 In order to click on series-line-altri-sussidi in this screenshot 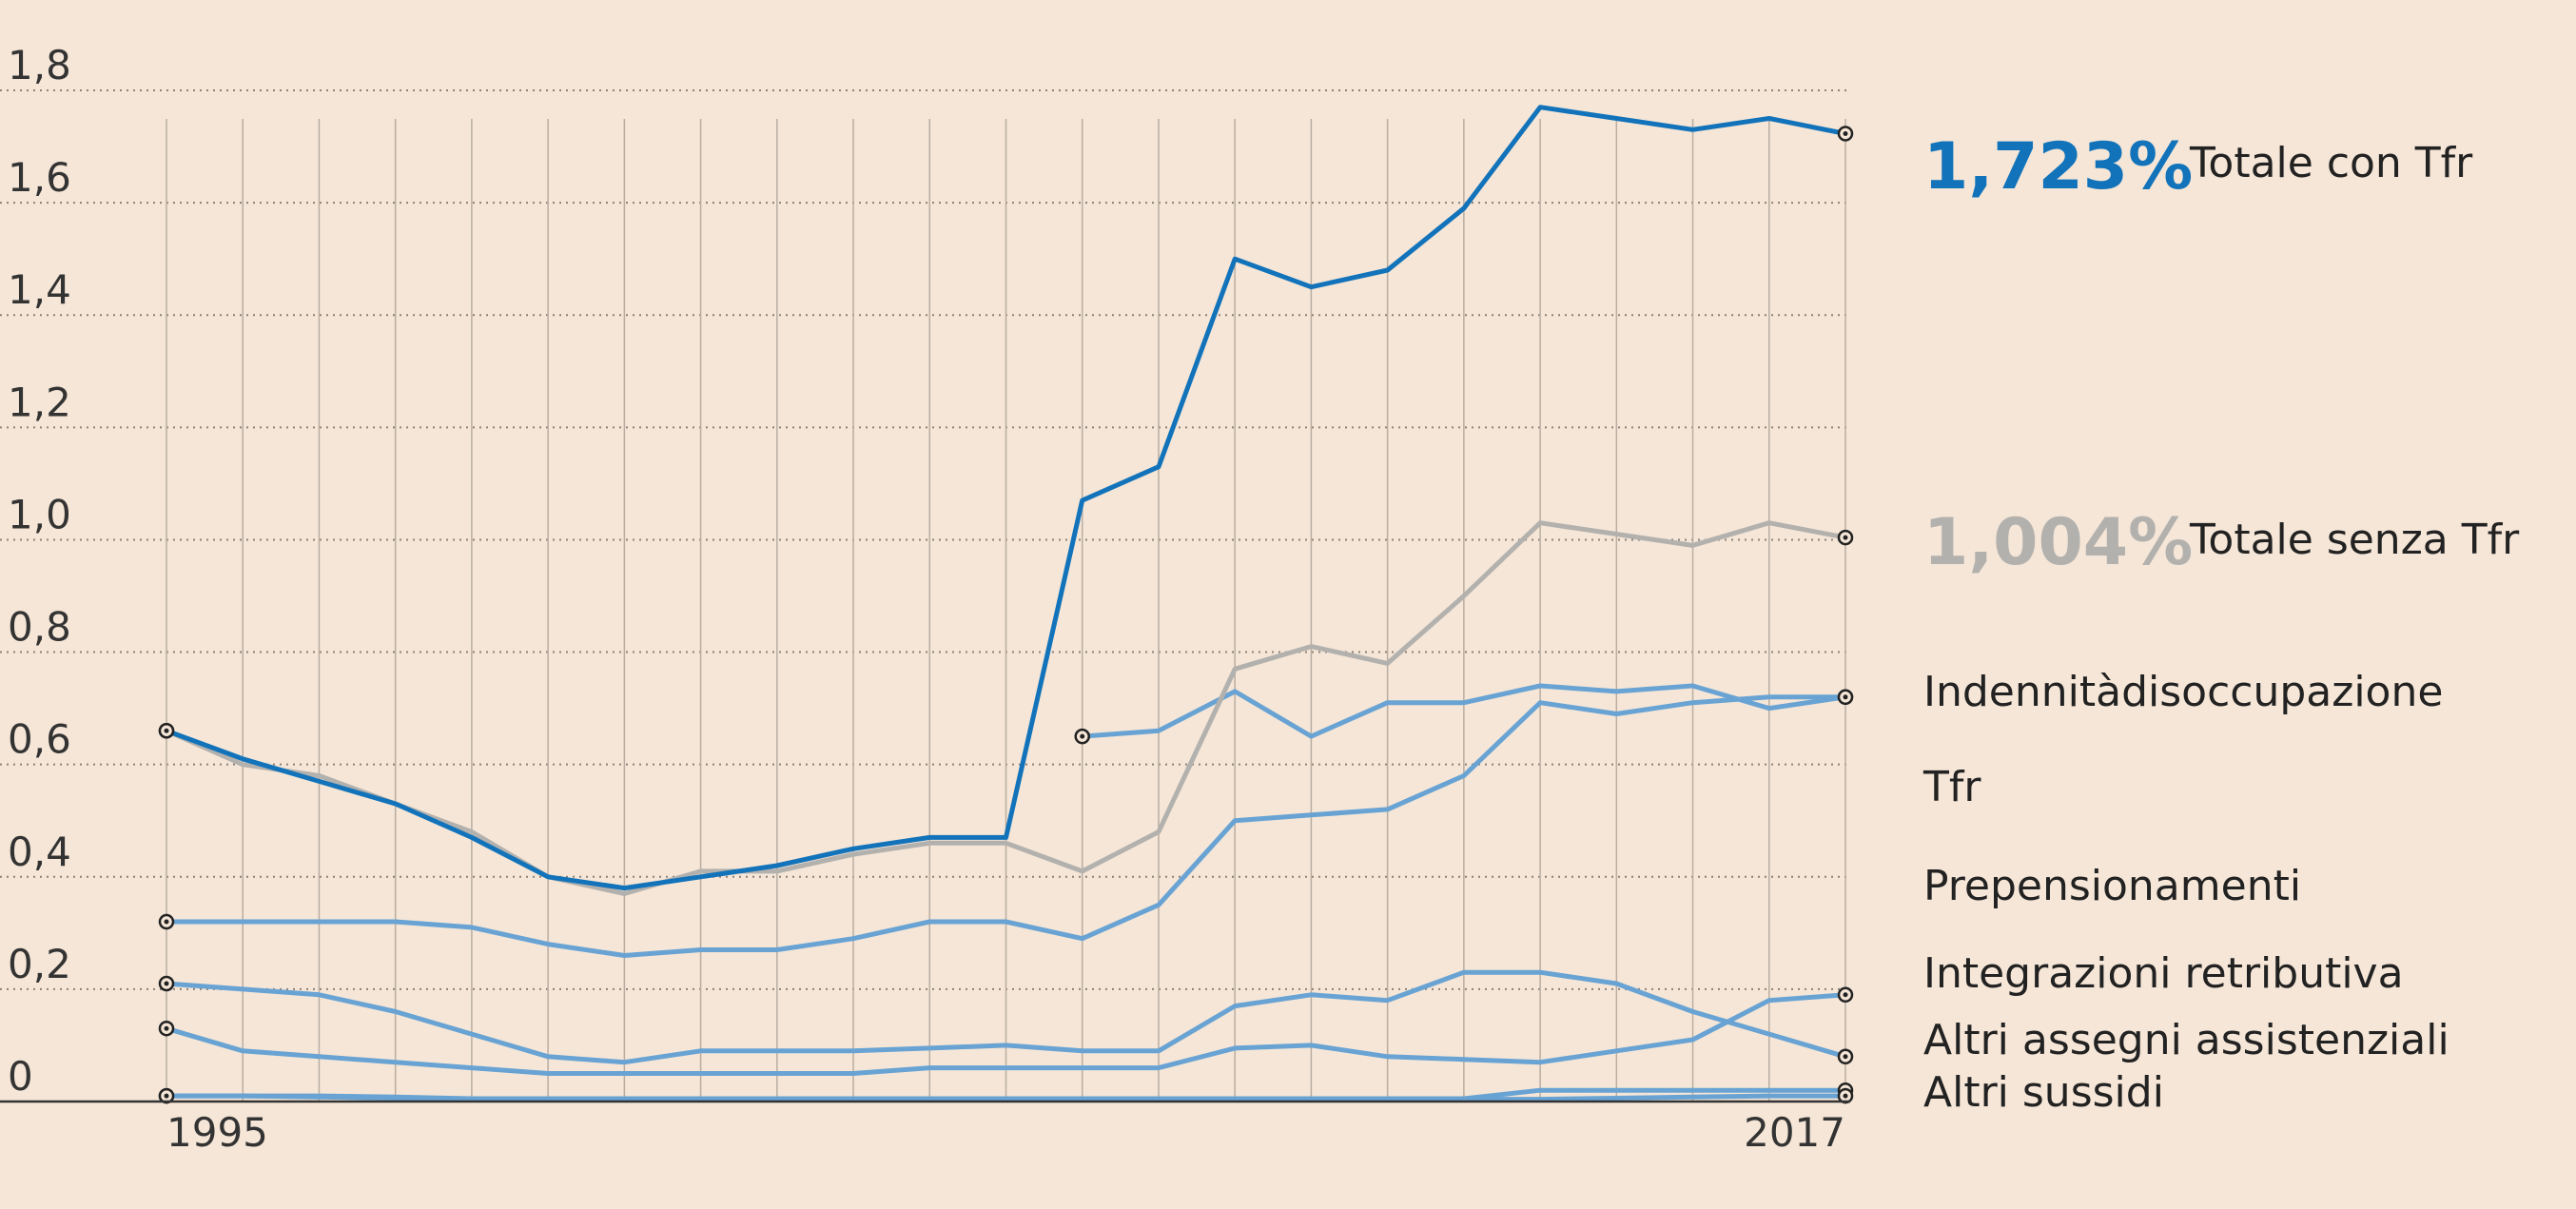, I will do `click(1006, 1097)`.